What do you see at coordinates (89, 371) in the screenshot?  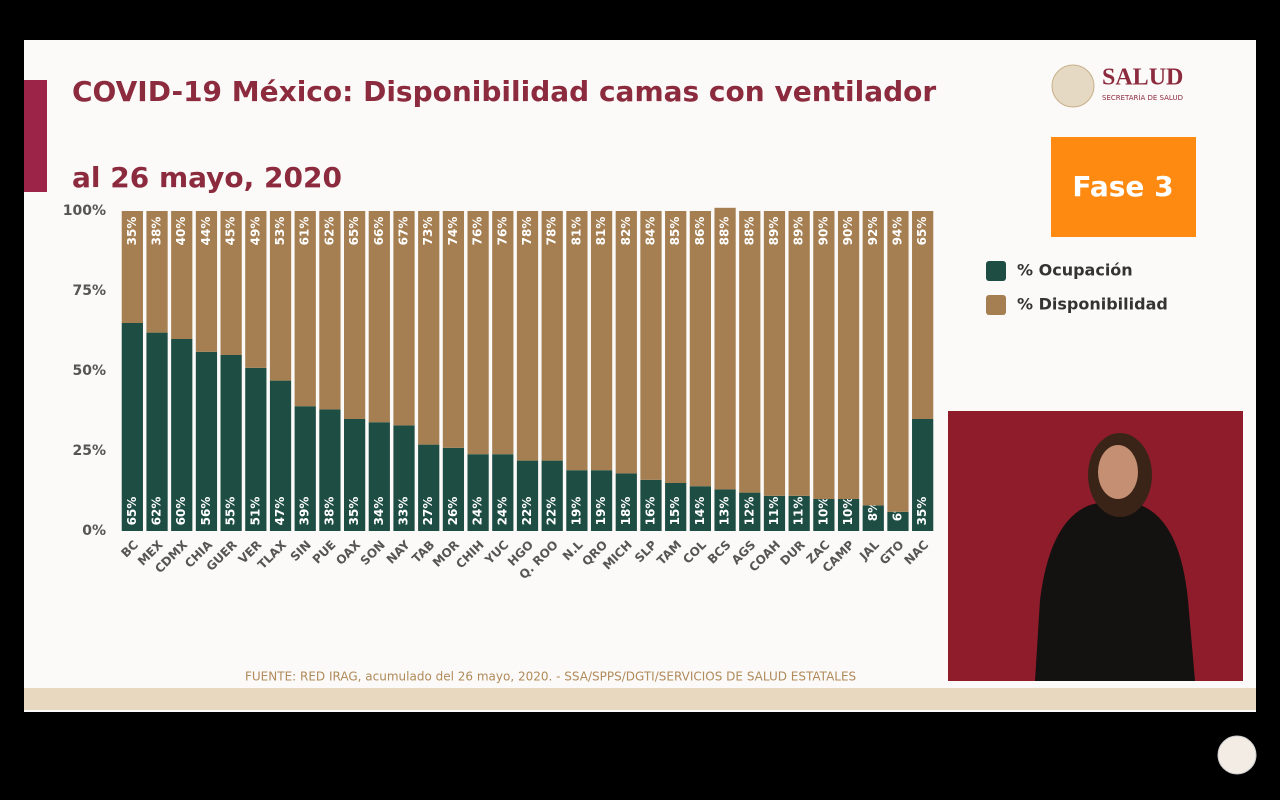 I see `y-tick-label: 50%` at bounding box center [89, 371].